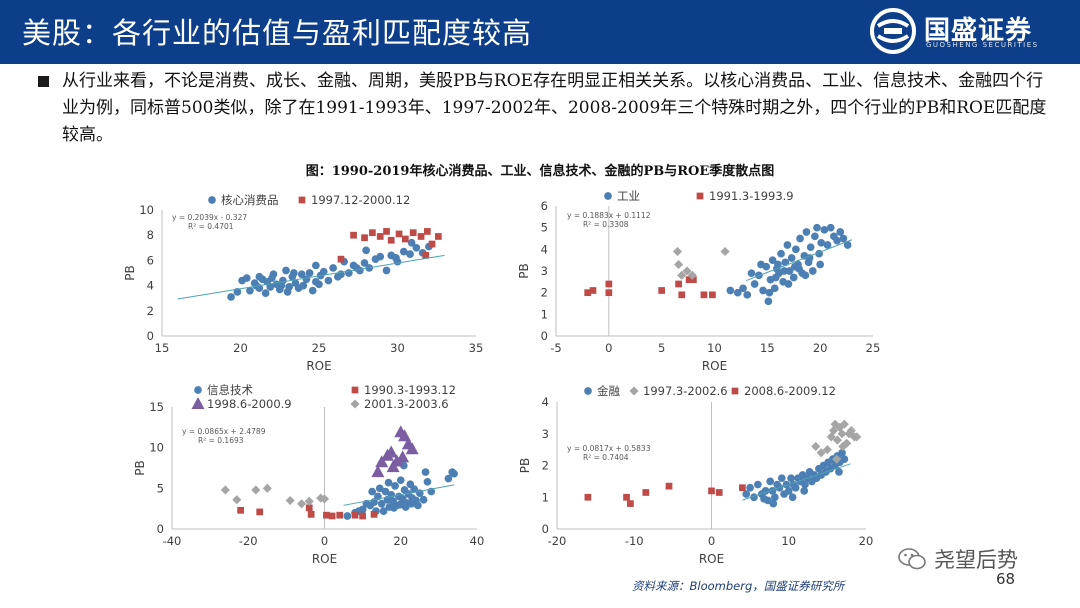 The image size is (1080, 608). What do you see at coordinates (540, 171) in the screenshot?
I see `figure-title: 图：1990-2019年核心消费品、工业、信息技术、金融的PB与ROE季度散点图` at bounding box center [540, 171].